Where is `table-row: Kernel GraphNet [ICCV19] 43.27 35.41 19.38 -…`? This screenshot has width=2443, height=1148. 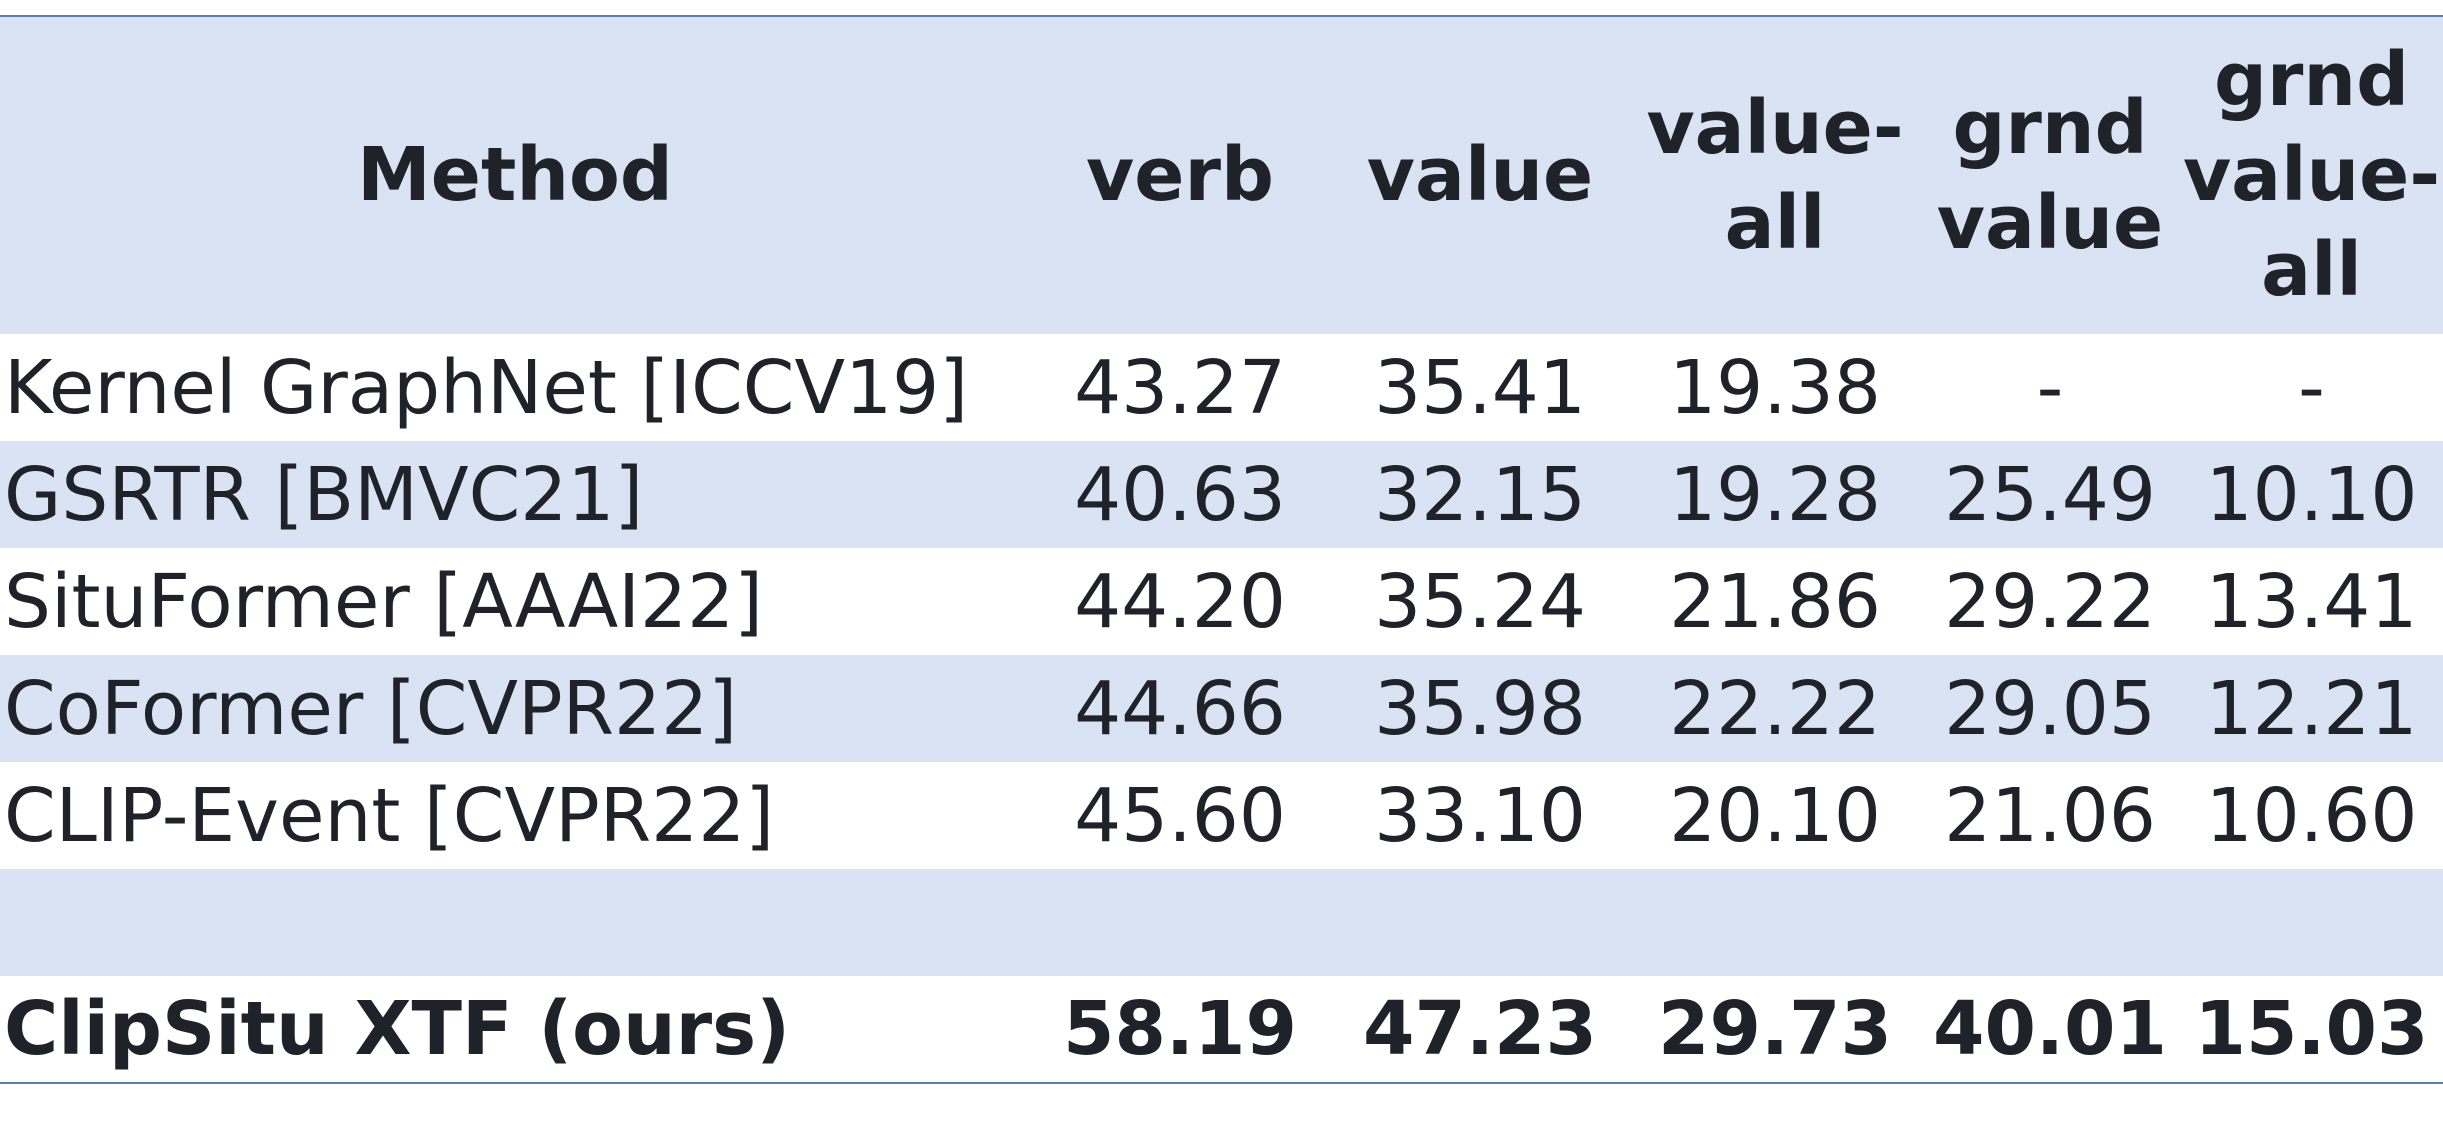 table-row: Kernel GraphNet [ICCV19] 43.27 35.41 19.38 -… is located at coordinates (1221, 387).